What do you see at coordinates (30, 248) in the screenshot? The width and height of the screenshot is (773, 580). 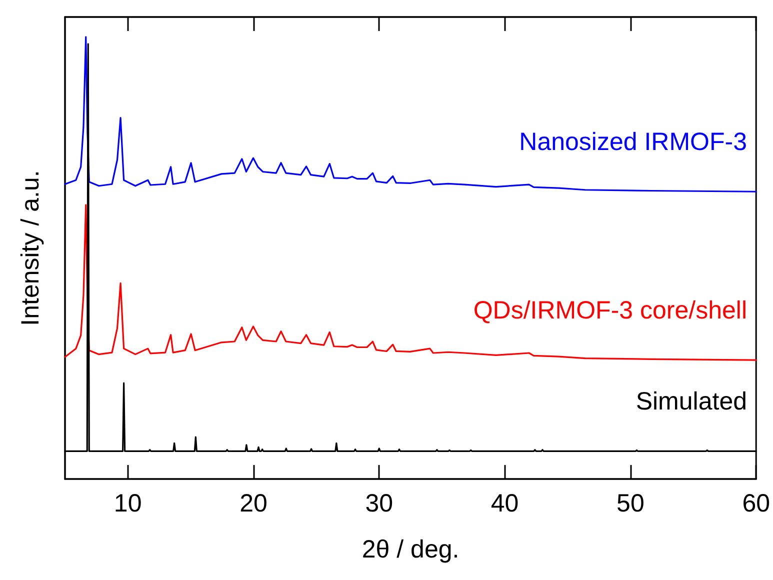 I see `y-axis-title: Intensity / a.u.` at bounding box center [30, 248].